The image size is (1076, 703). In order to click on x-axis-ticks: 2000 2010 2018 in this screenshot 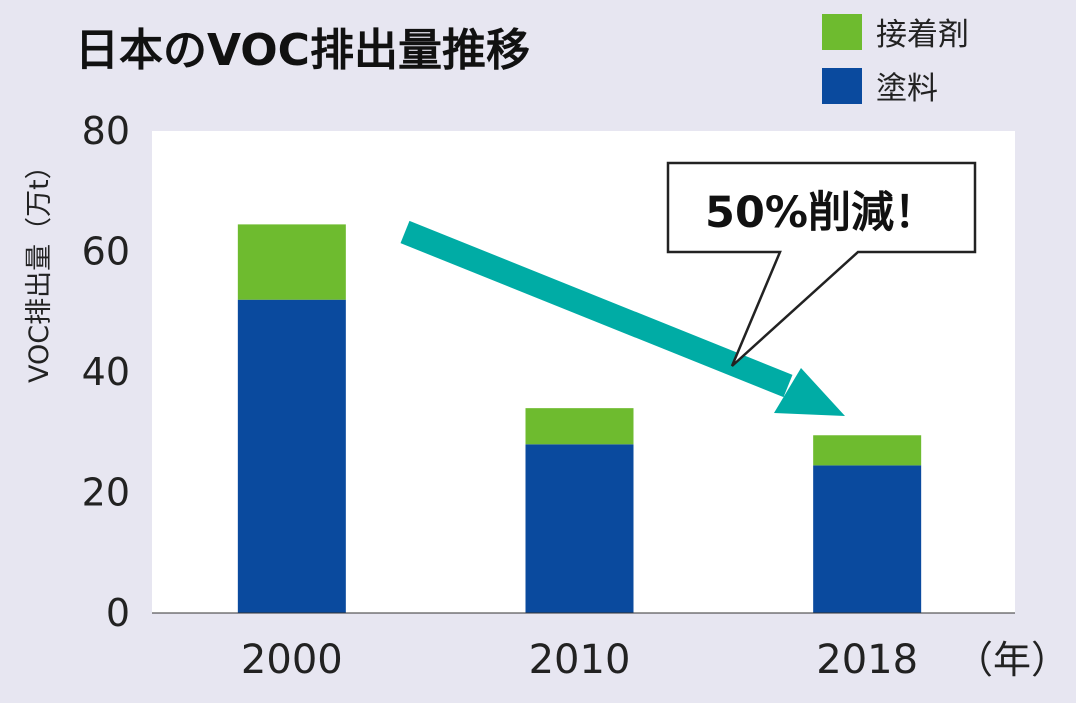, I will do `click(579, 660)`.